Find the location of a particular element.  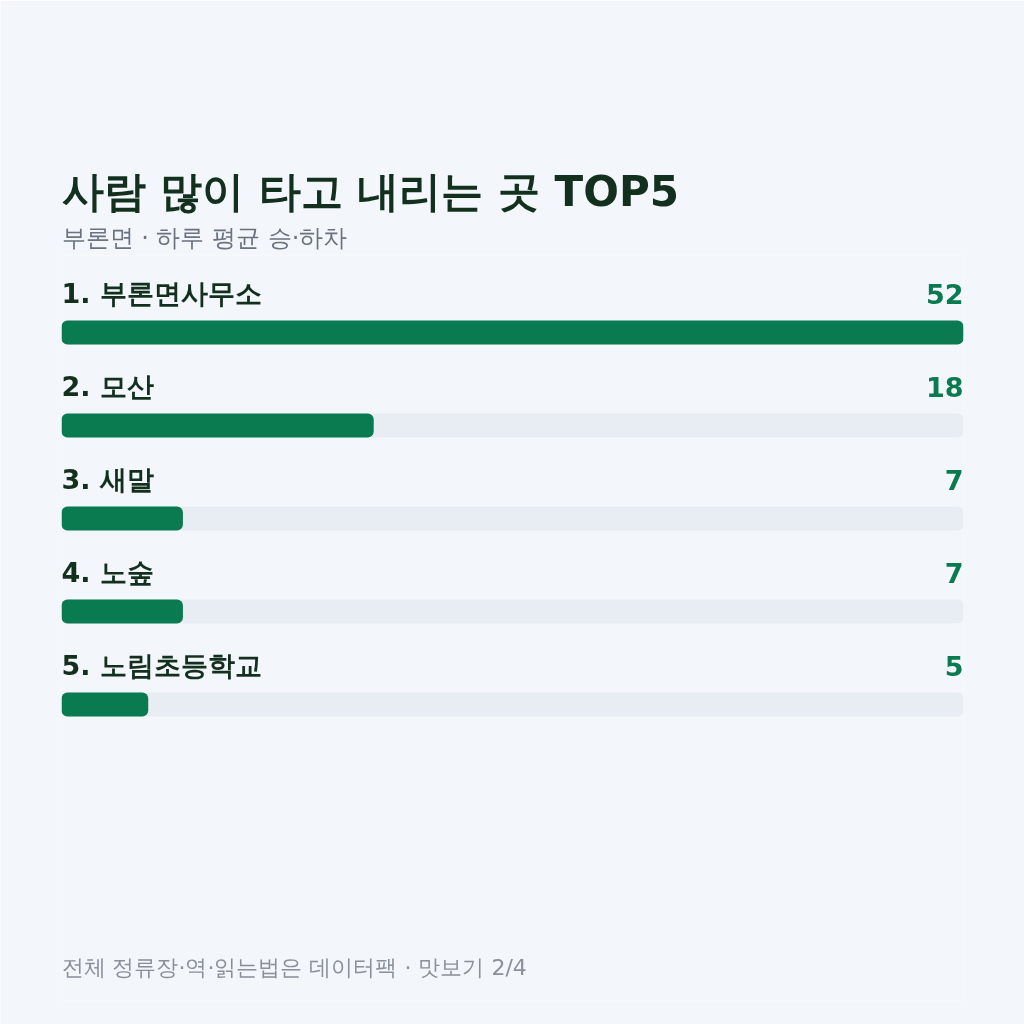

data-label: 52 is located at coordinates (944, 294).